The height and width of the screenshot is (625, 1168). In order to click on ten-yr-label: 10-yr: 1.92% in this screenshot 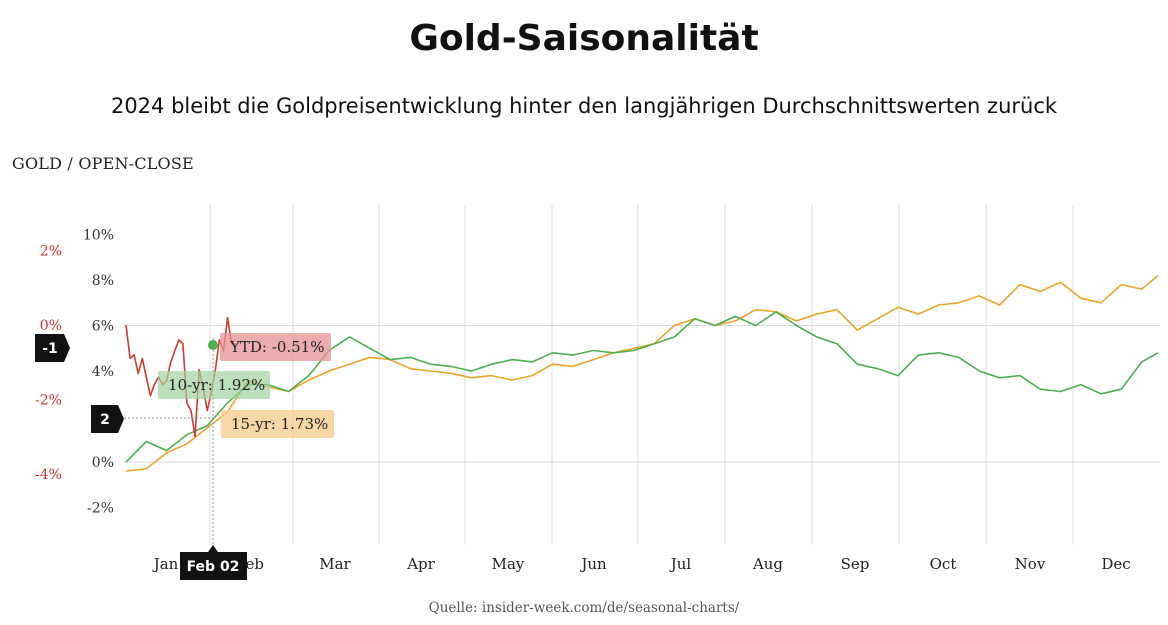, I will do `click(216, 385)`.